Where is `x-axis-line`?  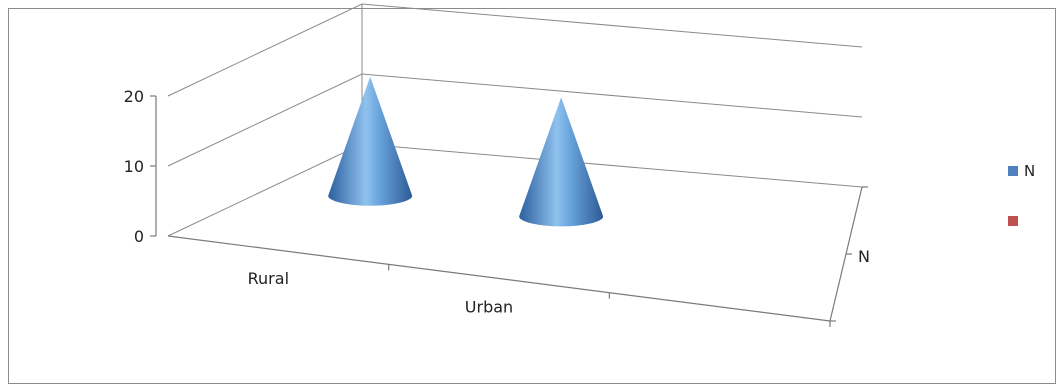
x-axis-line is located at coordinates (499, 278).